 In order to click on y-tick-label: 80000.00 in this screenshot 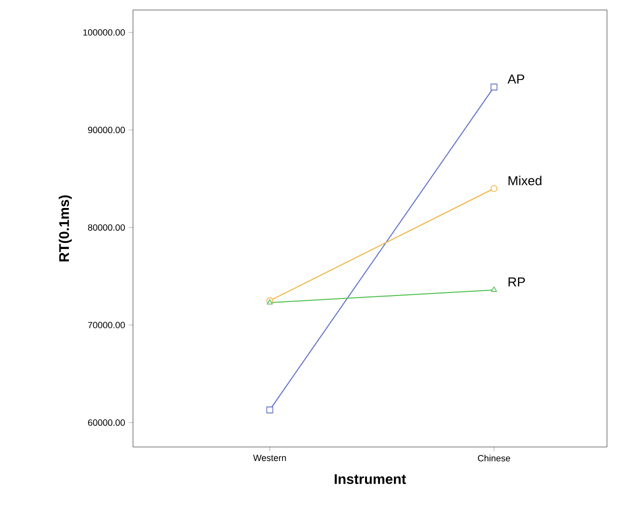, I will do `click(106, 227)`.